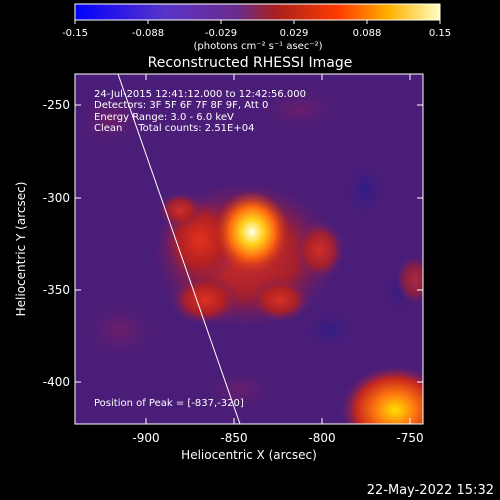 The width and height of the screenshot is (500, 500). I want to click on x-tick-label: -800, so click(321, 438).